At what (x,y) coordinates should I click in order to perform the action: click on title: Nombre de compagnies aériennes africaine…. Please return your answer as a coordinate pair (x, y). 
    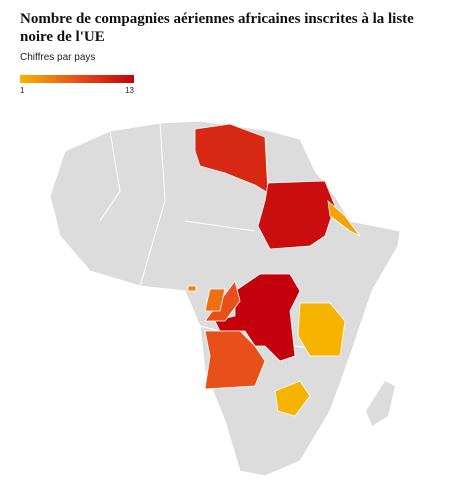
    Looking at the image, I should click on (217, 28).